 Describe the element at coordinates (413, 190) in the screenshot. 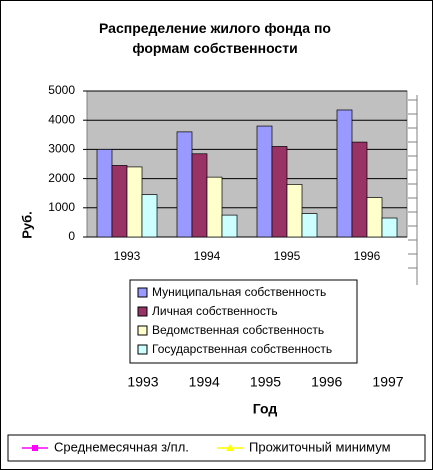

I see `back-axis-stubs` at that location.